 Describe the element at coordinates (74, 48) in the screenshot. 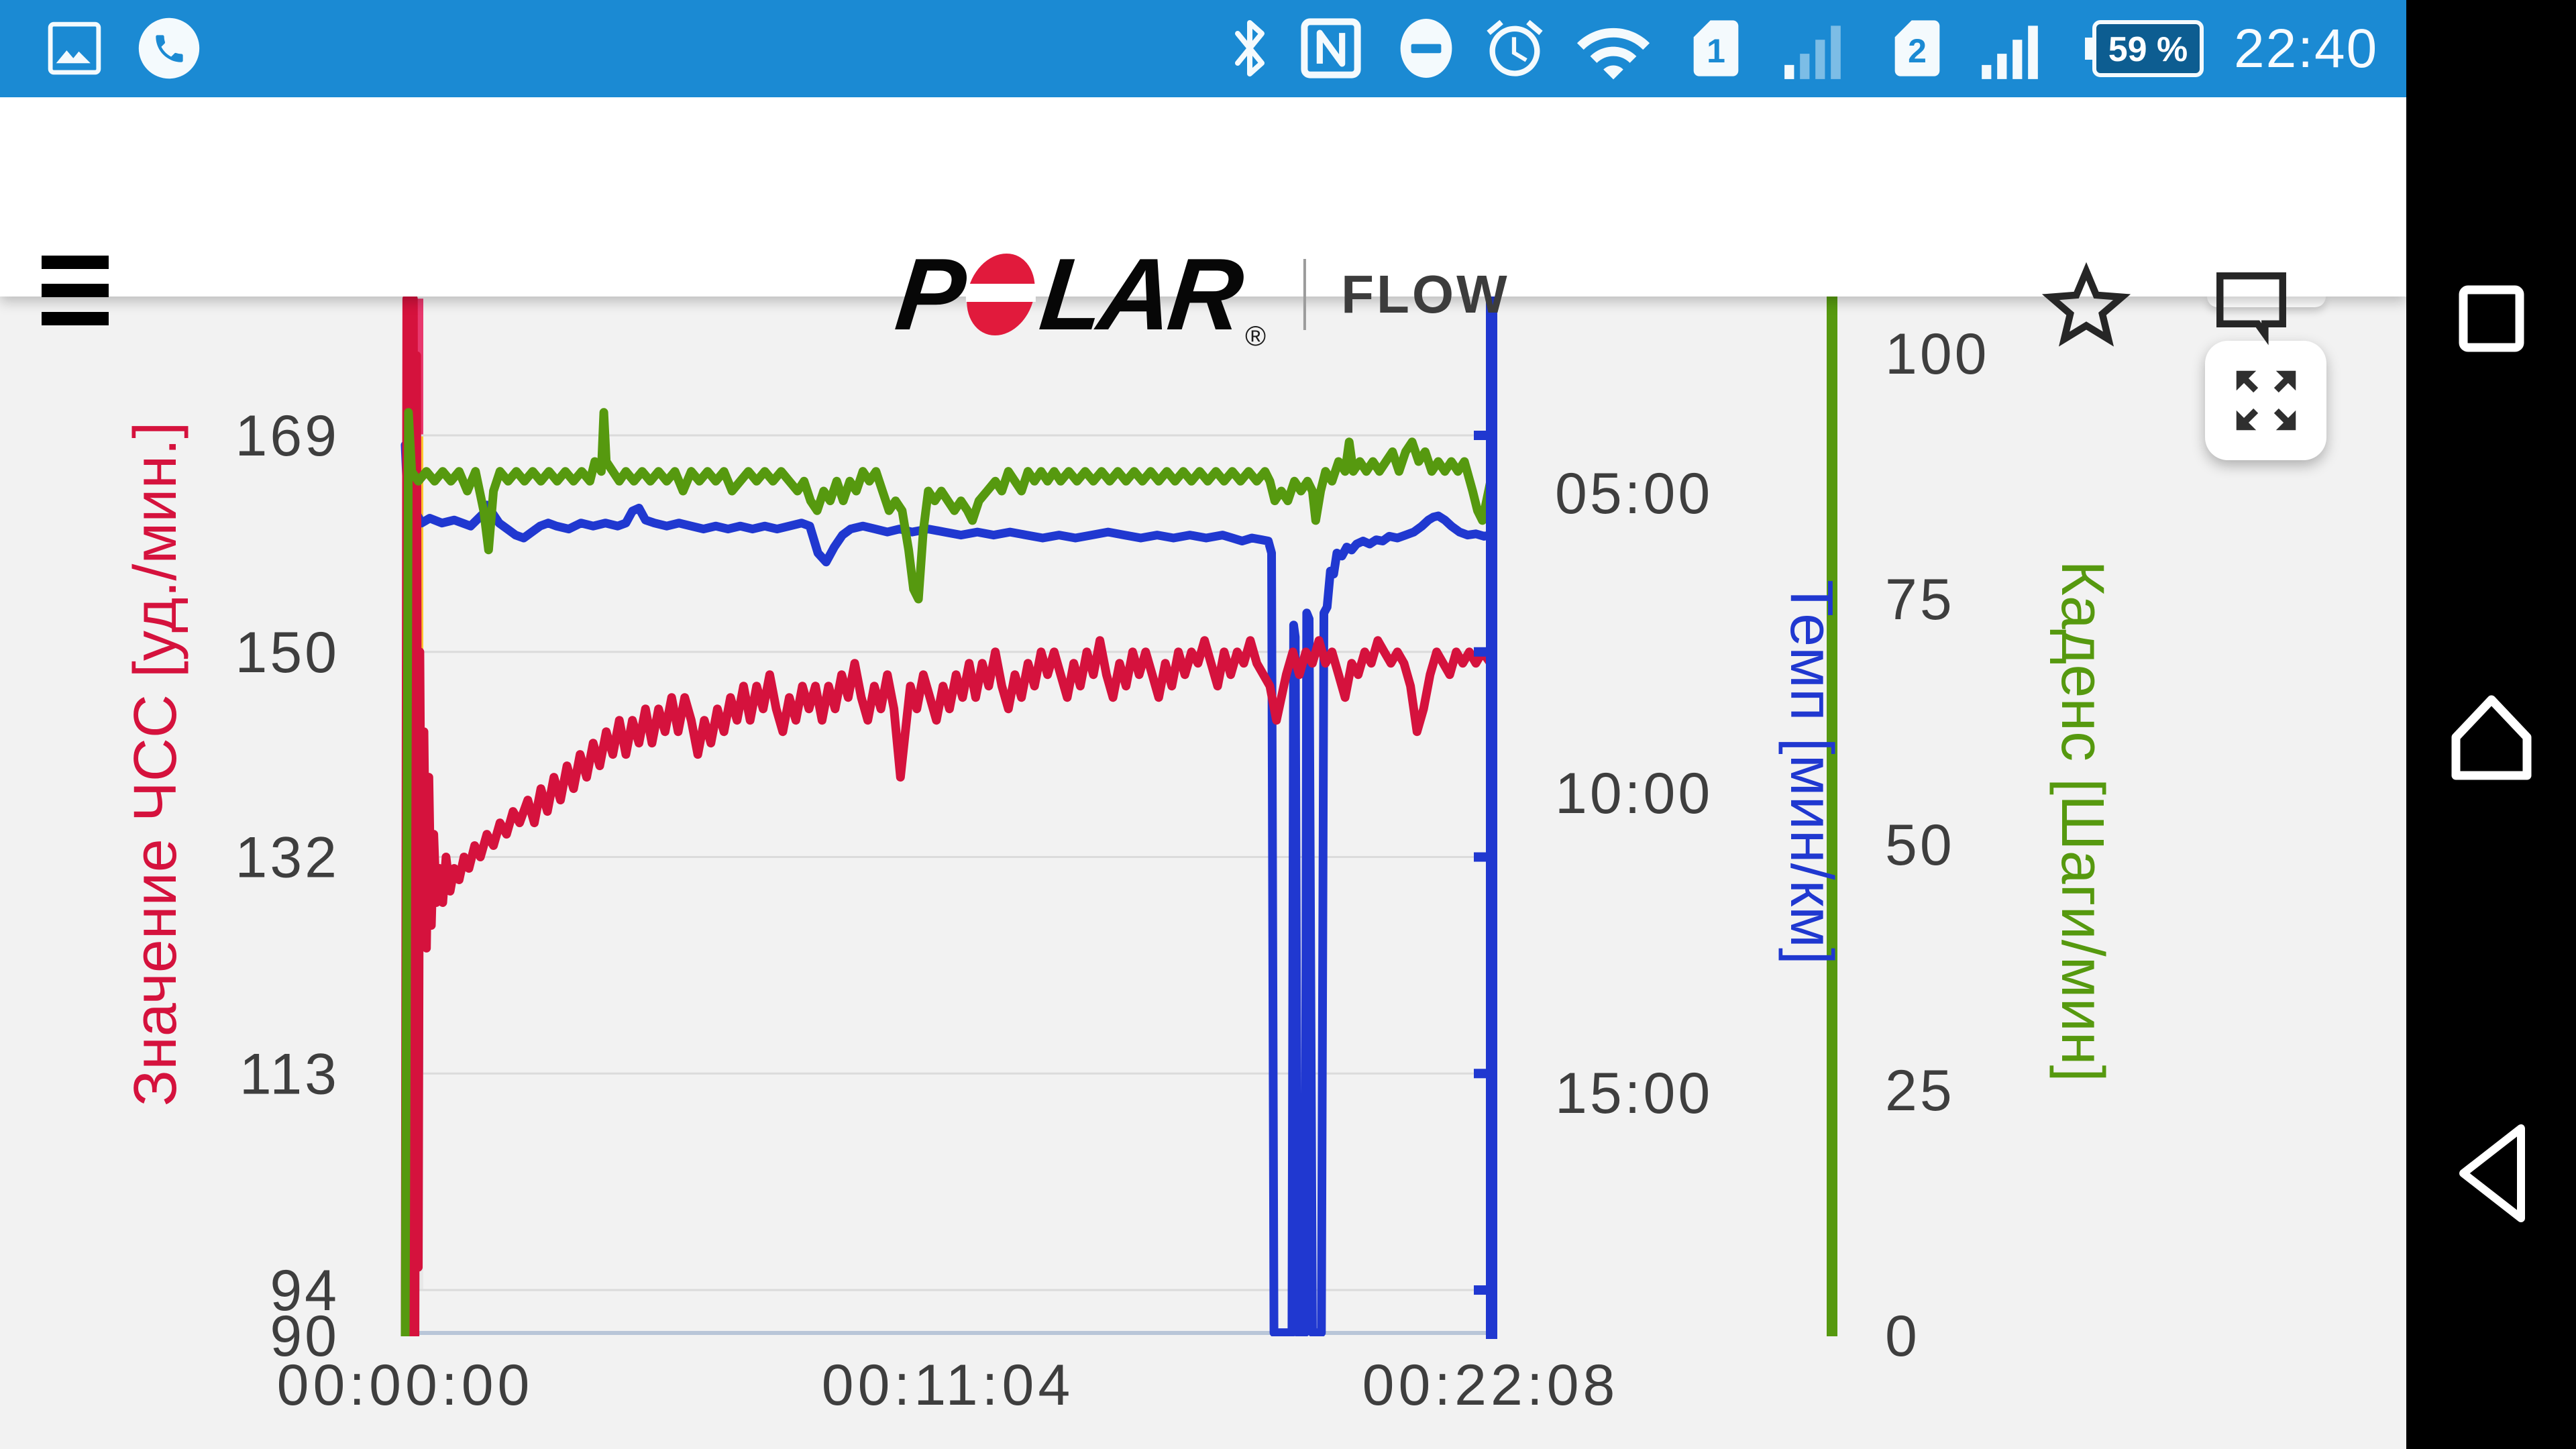

I see `image-notification-icon` at that location.